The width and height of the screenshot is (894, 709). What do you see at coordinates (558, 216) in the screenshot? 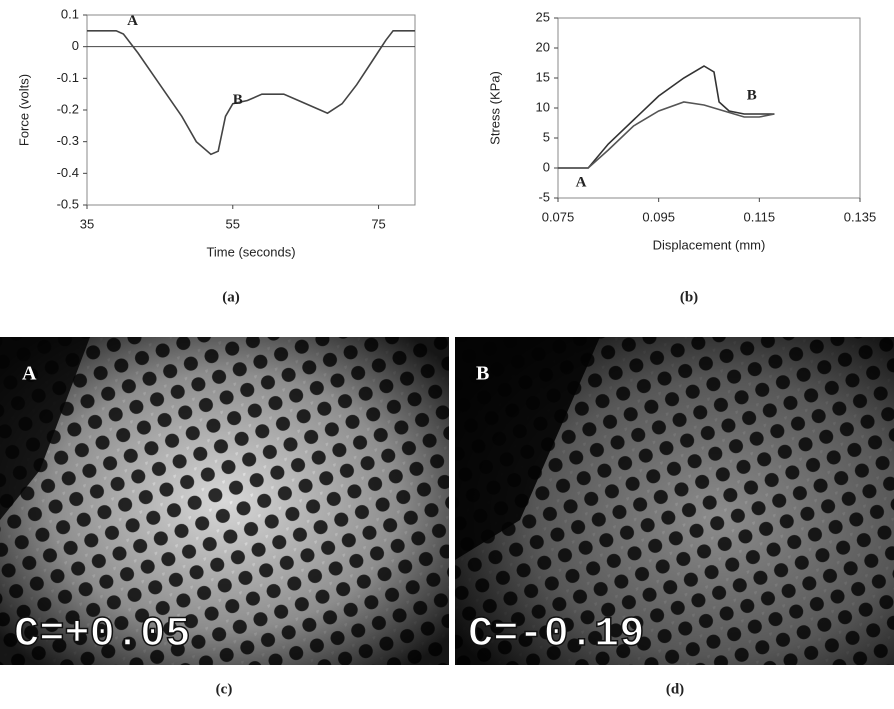
I see `x-tick-label: 0.075` at bounding box center [558, 216].